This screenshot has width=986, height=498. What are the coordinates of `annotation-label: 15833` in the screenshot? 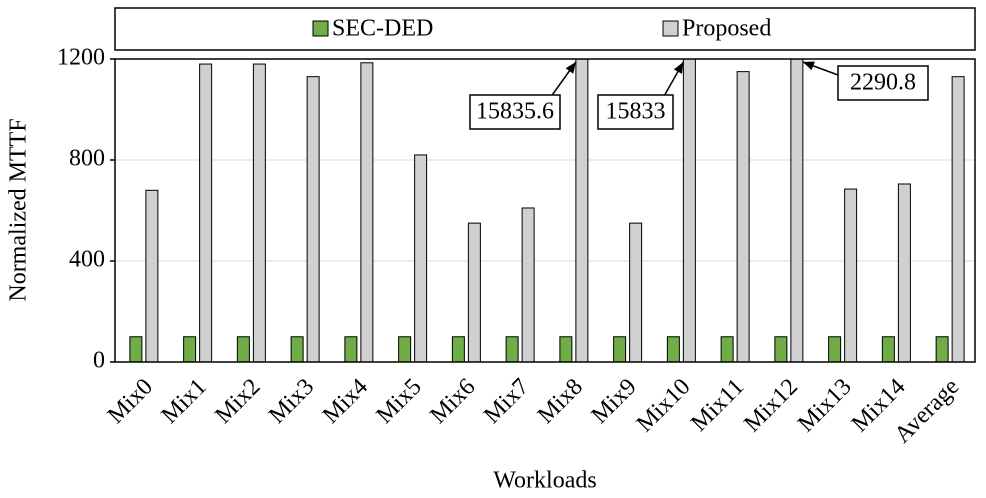 It's located at (636, 112).